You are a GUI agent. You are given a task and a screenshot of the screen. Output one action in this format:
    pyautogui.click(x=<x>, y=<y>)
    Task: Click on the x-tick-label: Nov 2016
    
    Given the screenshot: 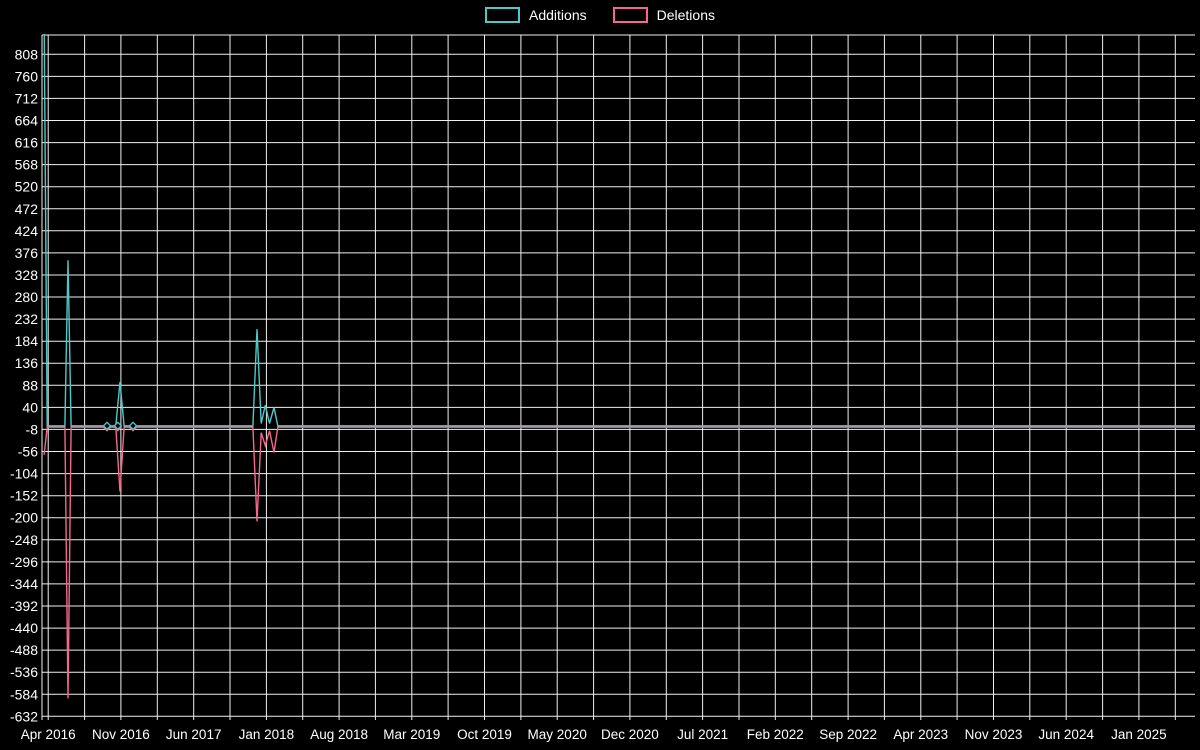 What is the action you would take?
    pyautogui.click(x=121, y=734)
    